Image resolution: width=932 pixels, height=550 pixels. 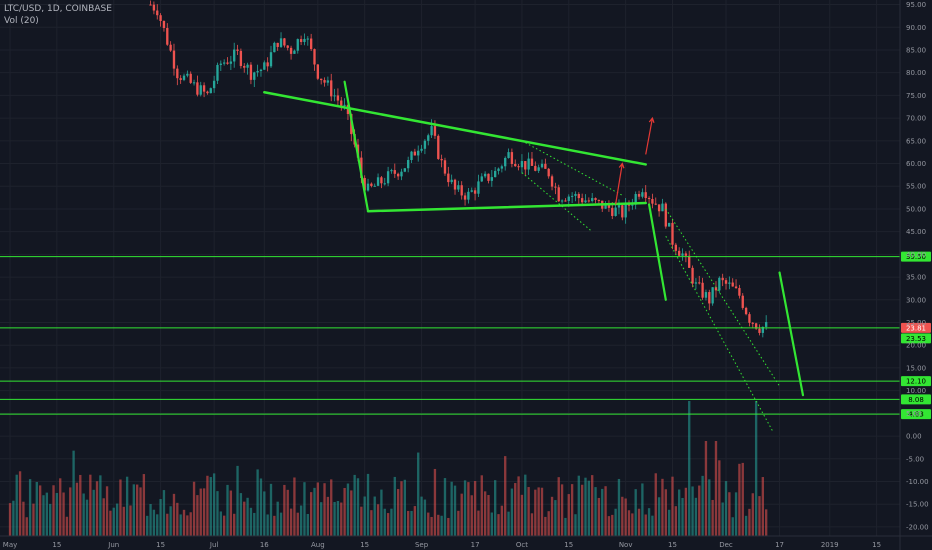 I want to click on time-tick-label: 2019, so click(x=830, y=545).